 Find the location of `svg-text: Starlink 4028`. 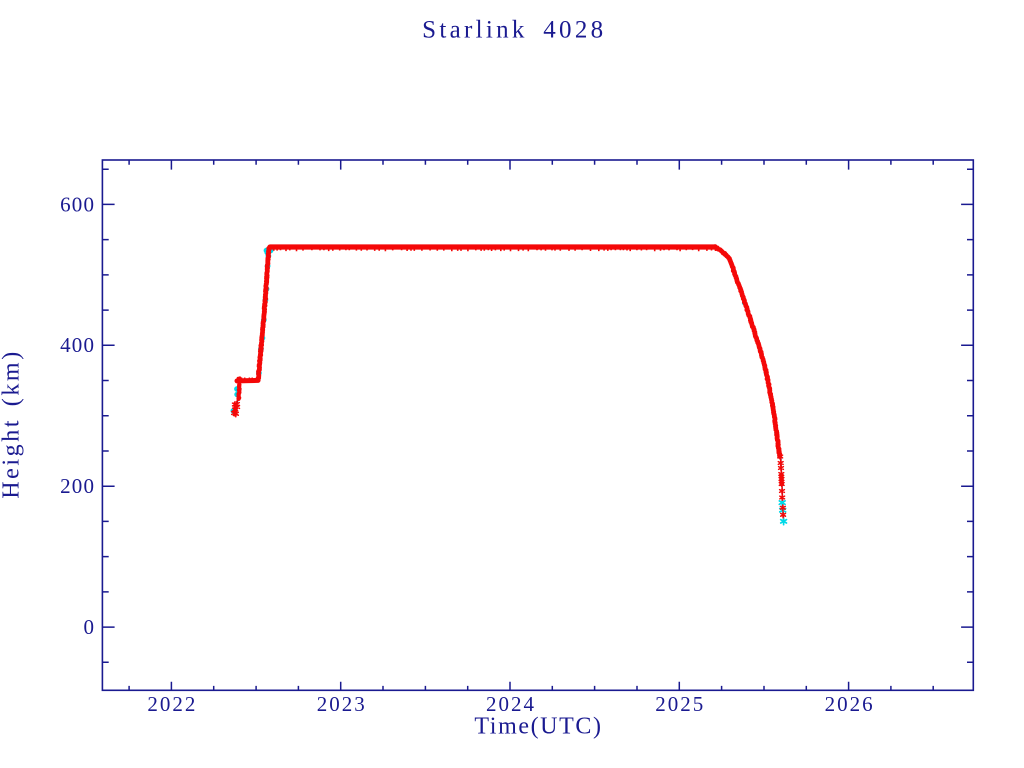

svg-text: Starlink 4028 is located at coordinates (514, 30).